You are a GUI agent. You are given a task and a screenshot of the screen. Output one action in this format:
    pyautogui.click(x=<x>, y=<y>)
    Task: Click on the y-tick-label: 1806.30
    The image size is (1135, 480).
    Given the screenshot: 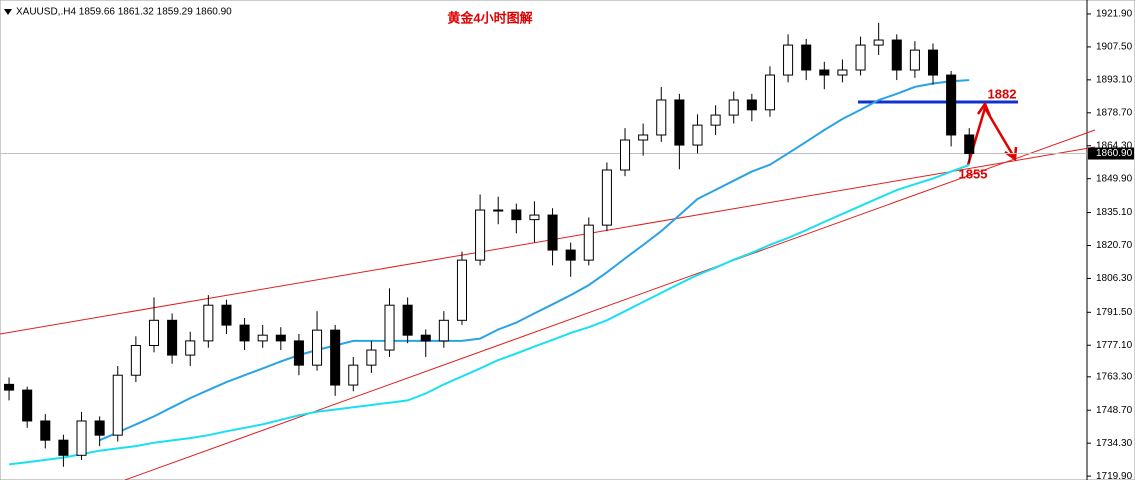 What is the action you would take?
    pyautogui.click(x=1114, y=278)
    